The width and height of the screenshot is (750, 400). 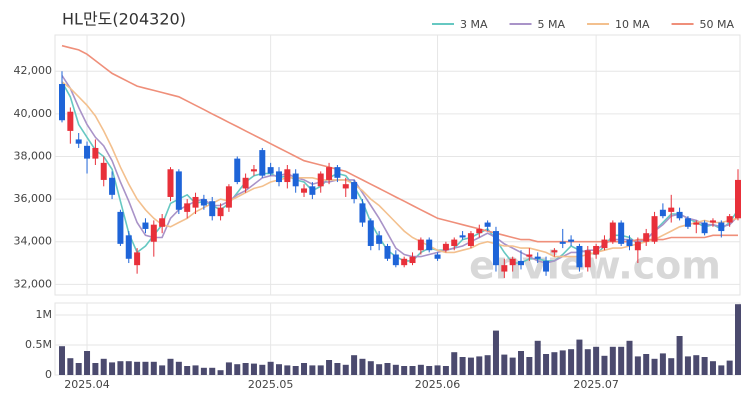 I want to click on legend-label: 5 MA, so click(x=552, y=24).